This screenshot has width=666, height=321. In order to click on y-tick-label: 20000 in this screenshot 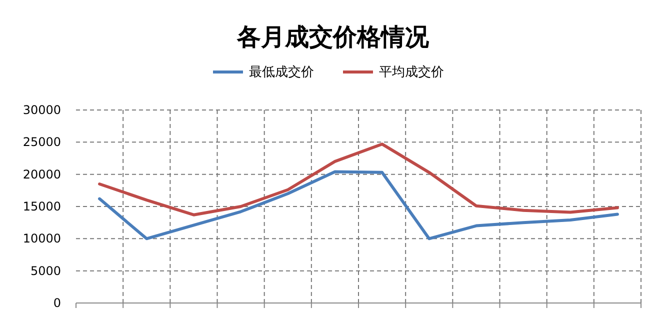, I will do `click(41, 174)`.